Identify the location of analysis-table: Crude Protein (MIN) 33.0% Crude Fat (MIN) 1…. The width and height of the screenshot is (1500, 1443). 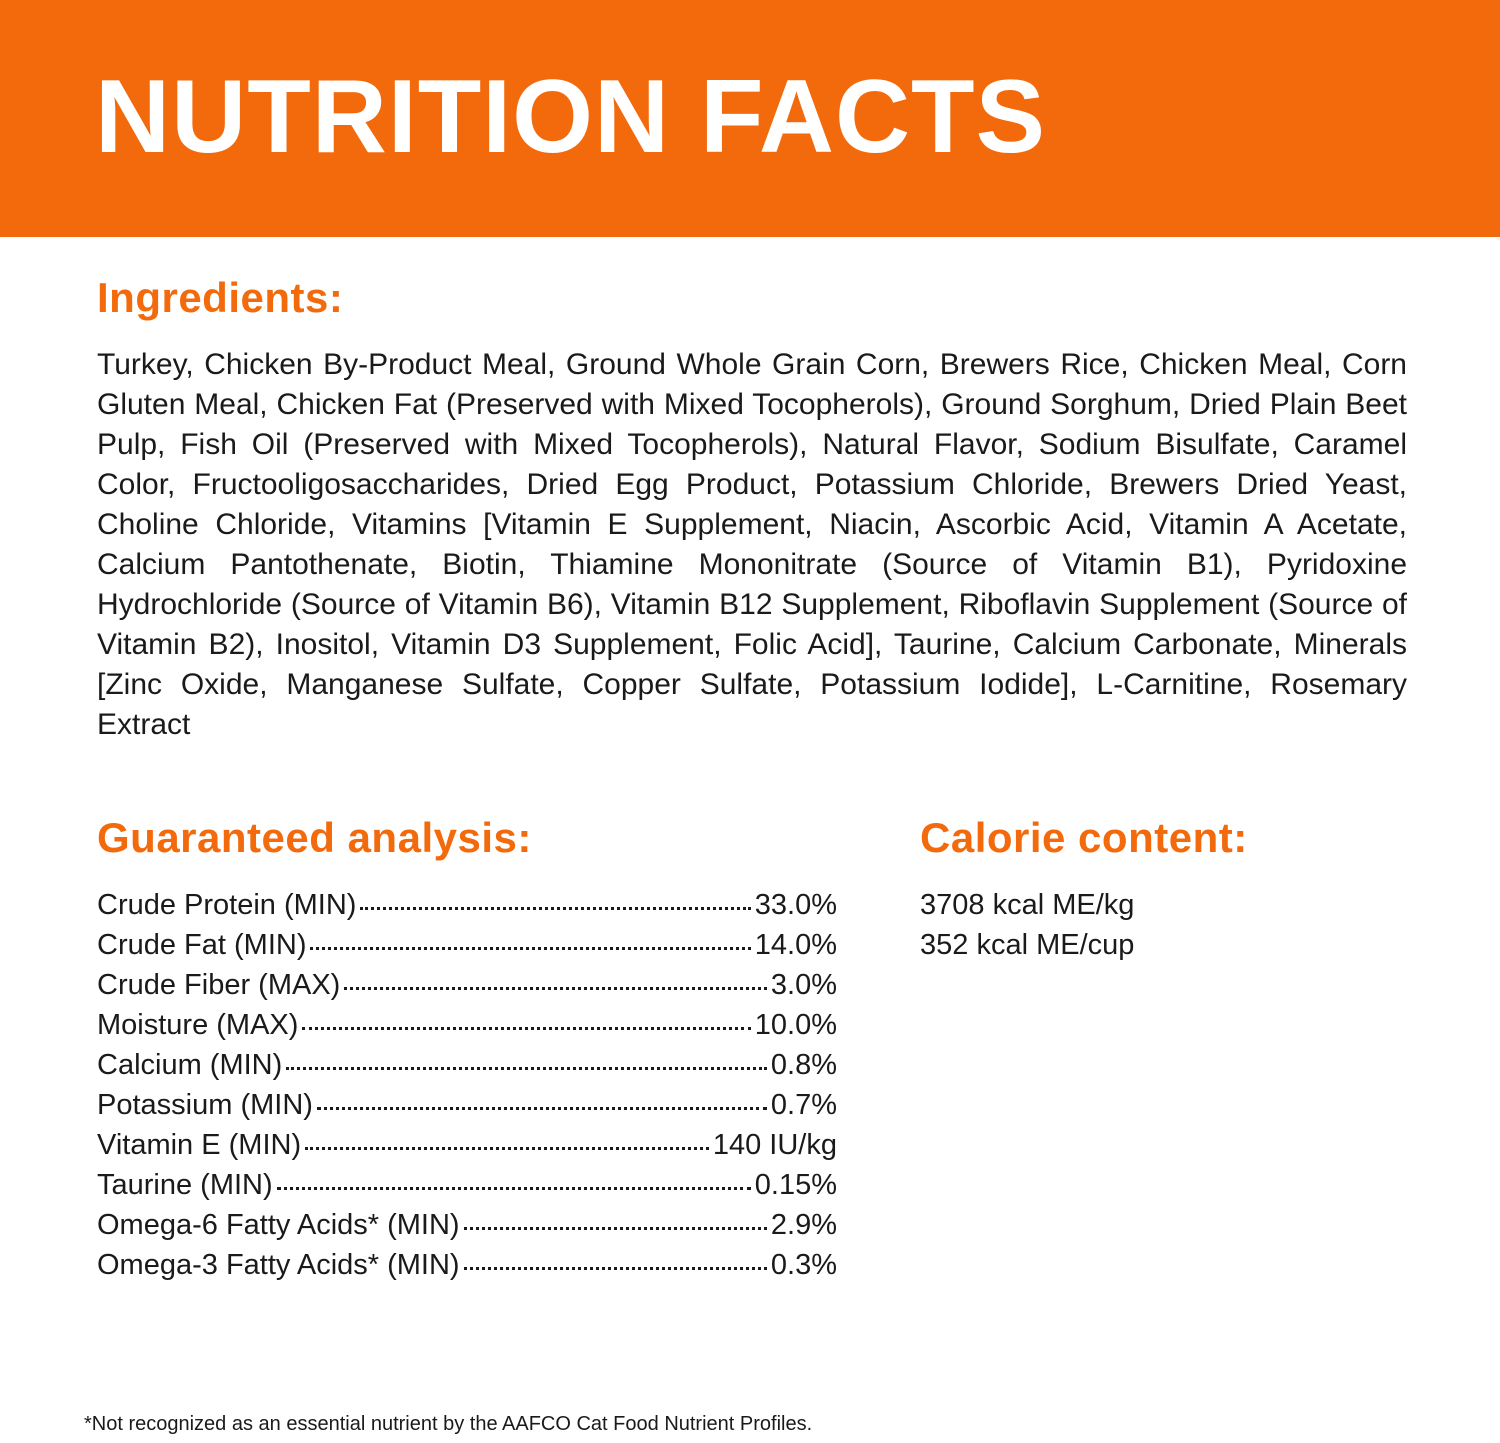
(467, 1085).